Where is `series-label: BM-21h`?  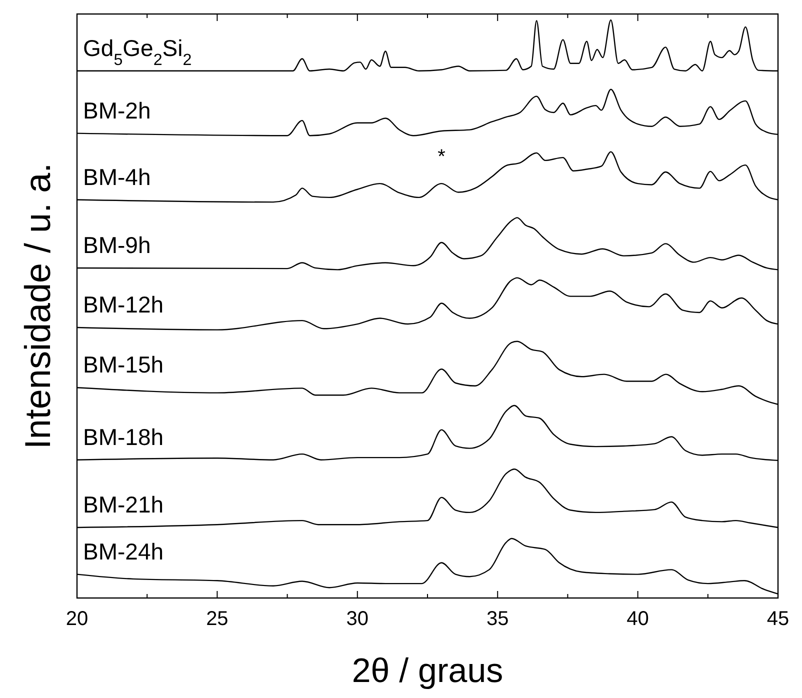 series-label: BM-21h is located at coordinates (123, 504).